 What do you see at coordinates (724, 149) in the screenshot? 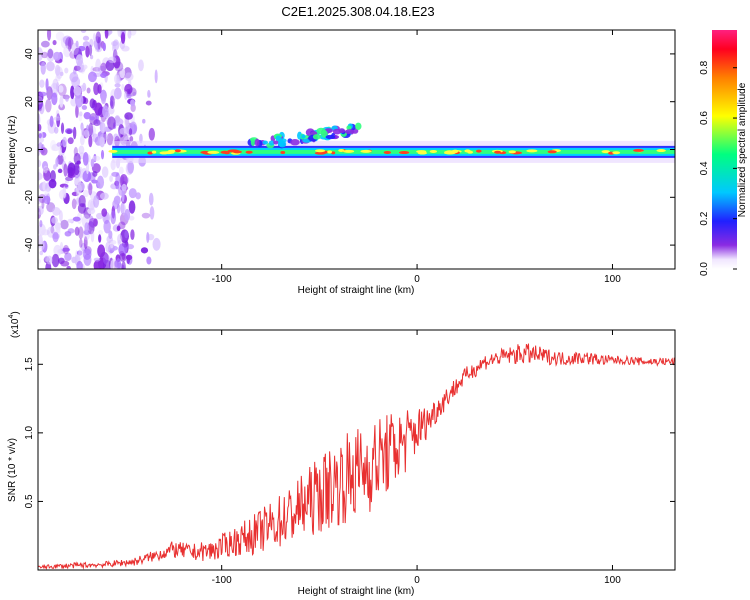
I see `colorbar-gradient` at bounding box center [724, 149].